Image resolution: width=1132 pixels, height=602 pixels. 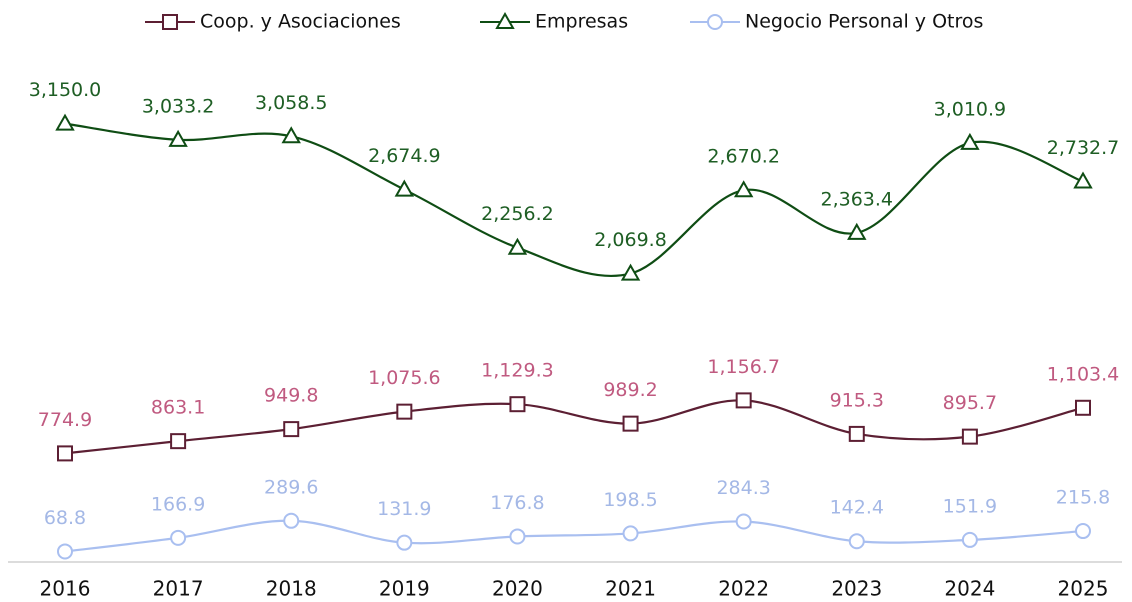 I want to click on x-tick-label: 2018, so click(x=291, y=589).